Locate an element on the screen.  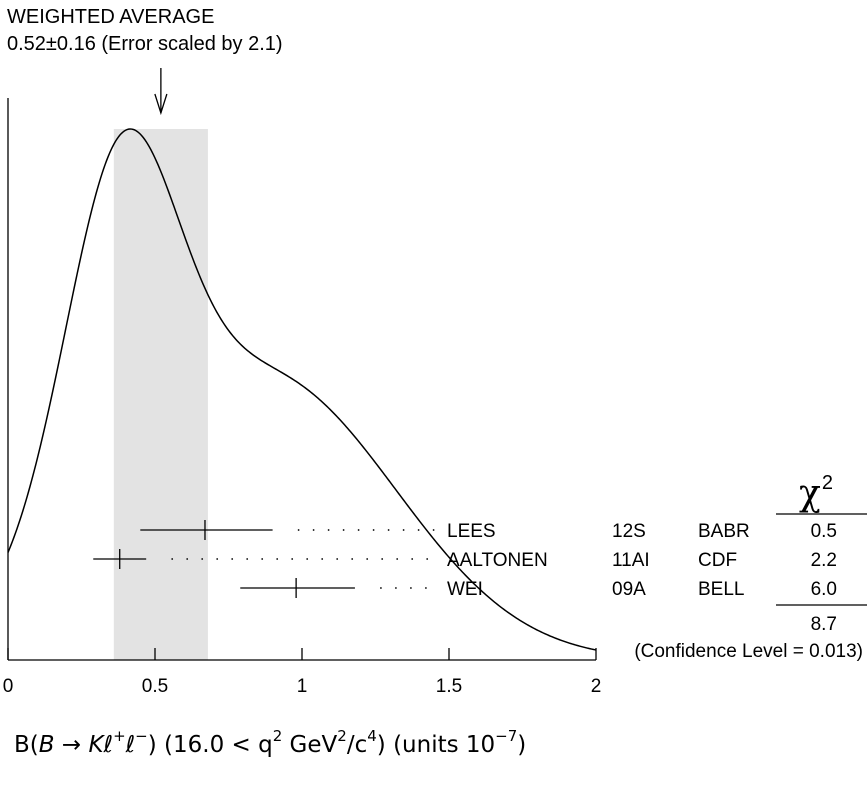
chi2-header: χ2 is located at coordinates (816, 493).